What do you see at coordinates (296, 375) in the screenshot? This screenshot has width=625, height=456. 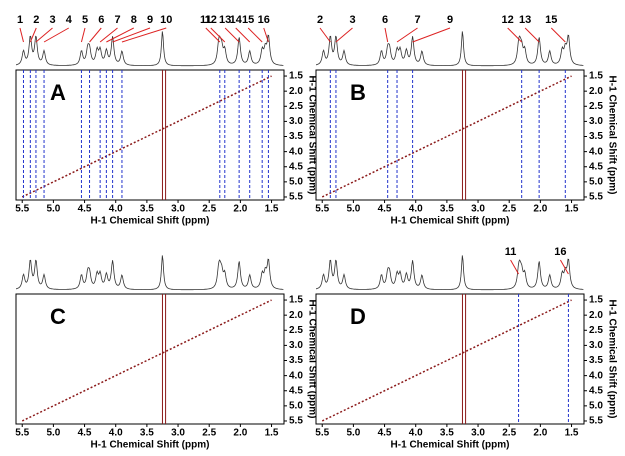 I see `y-tick-label: 4.0` at bounding box center [296, 375].